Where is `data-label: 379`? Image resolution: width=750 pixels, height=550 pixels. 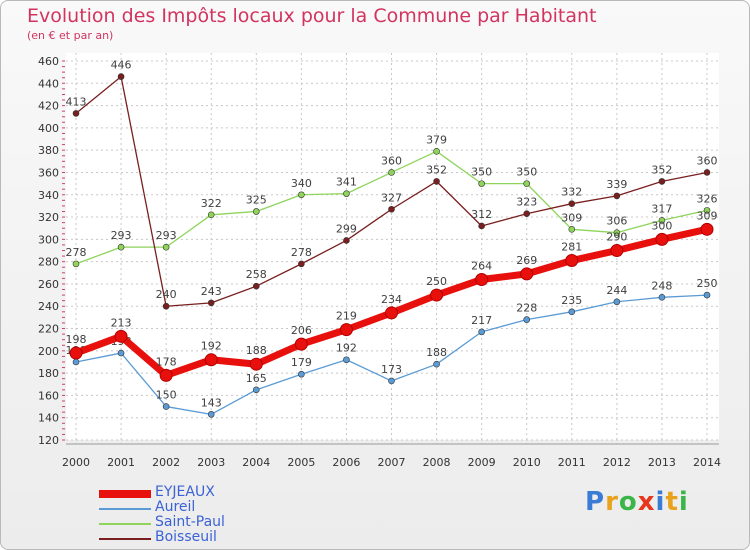
data-label: 379 is located at coordinates (436, 139).